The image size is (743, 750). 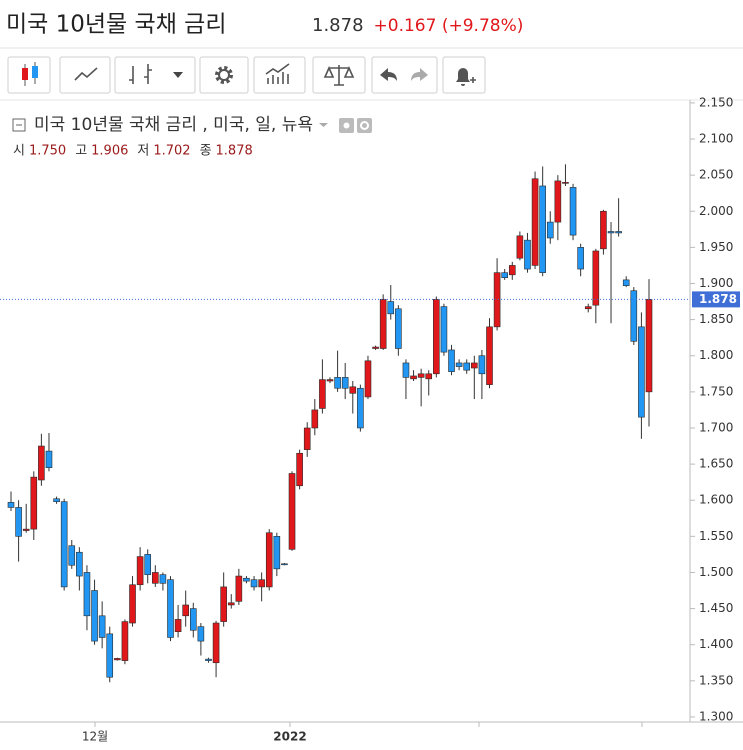 What do you see at coordinates (716, 464) in the screenshot?
I see `y-tick-label: 1.650` at bounding box center [716, 464].